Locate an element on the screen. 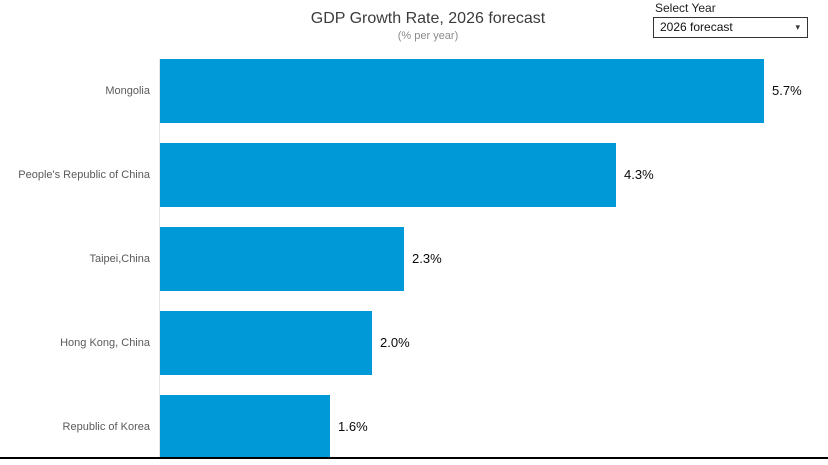 This screenshot has width=828, height=465. bar-row: Hong Kong, China 2.0% is located at coordinates (414, 343).